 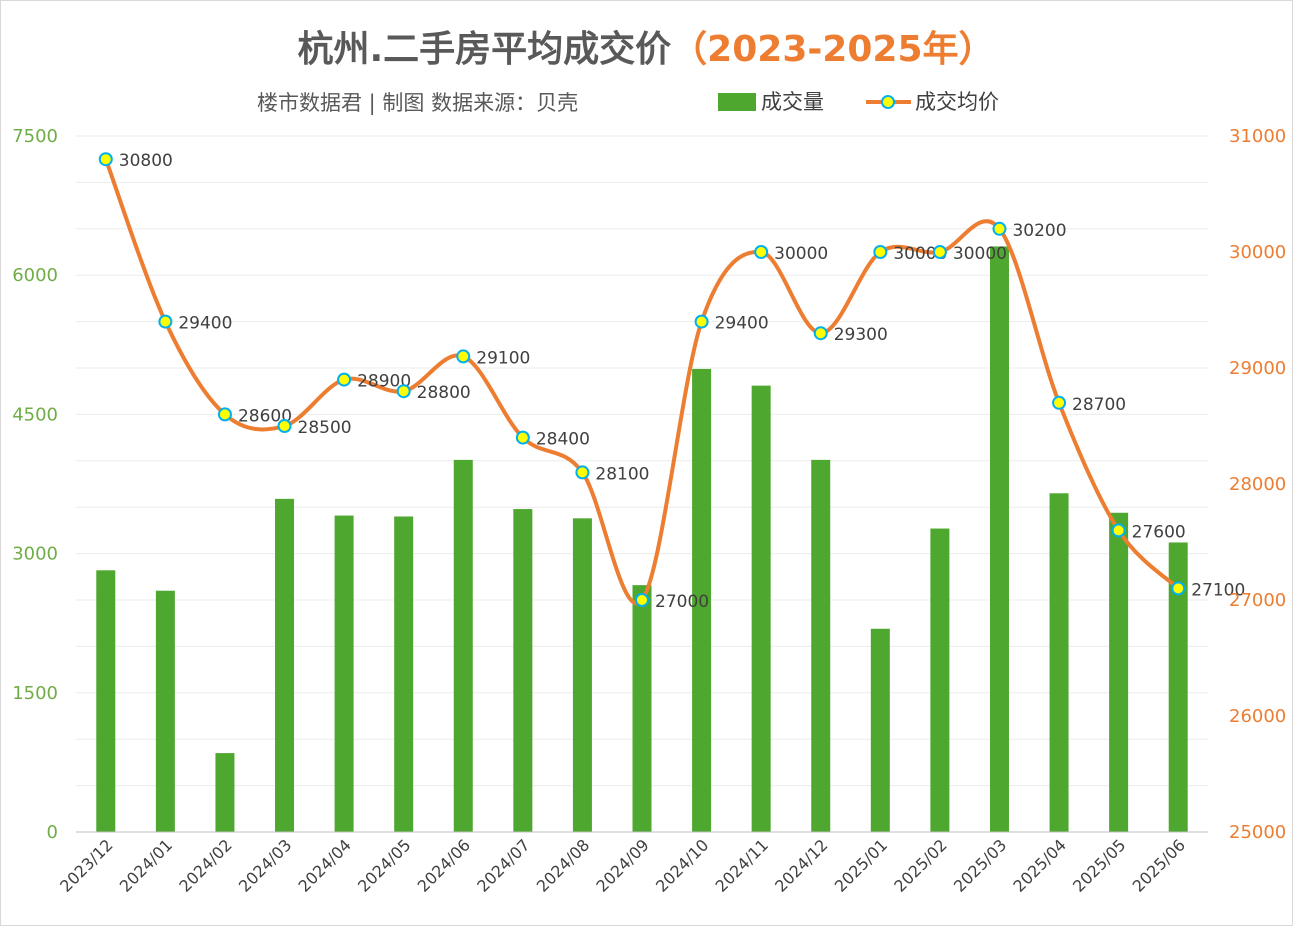 What do you see at coordinates (858, 102) in the screenshot?
I see `legend: 成交量 成交均价` at bounding box center [858, 102].